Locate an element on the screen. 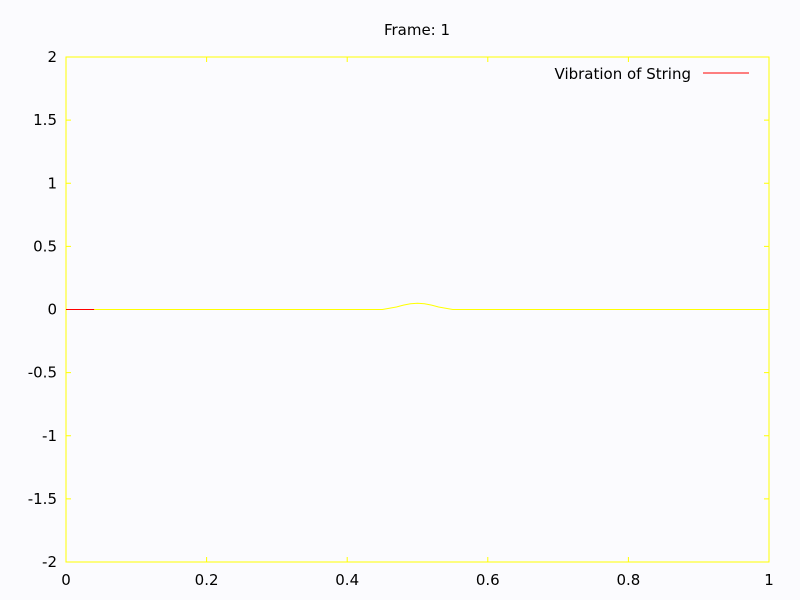  series-lines is located at coordinates (417, 306).